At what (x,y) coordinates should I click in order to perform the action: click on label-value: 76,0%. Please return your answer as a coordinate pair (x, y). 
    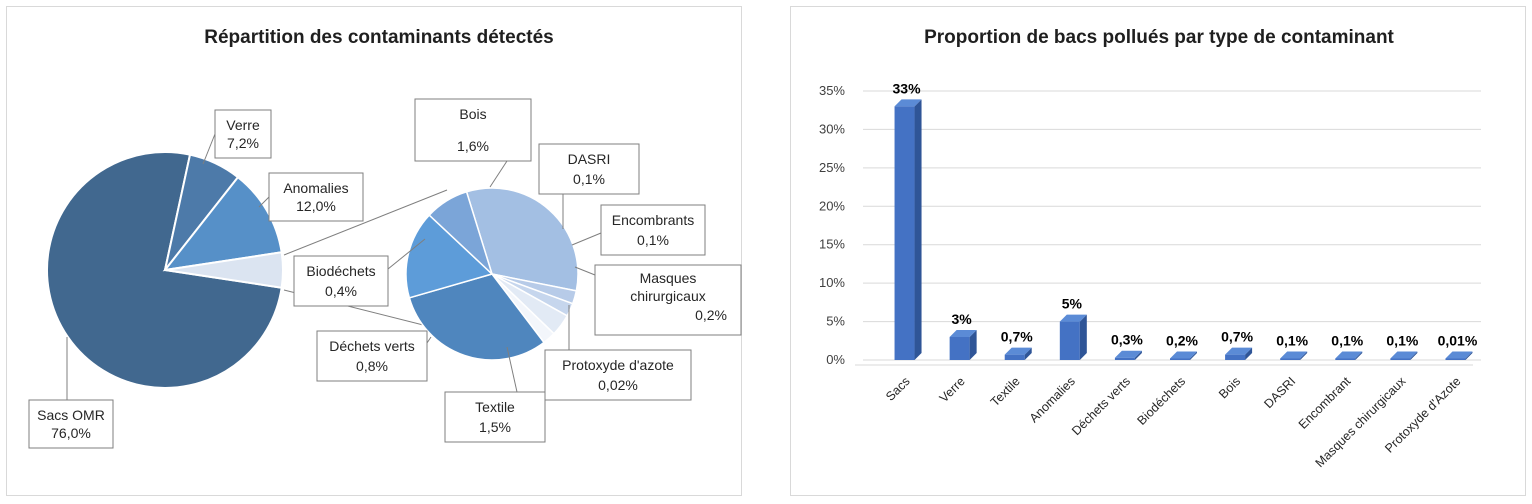
    Looking at the image, I should click on (71, 433).